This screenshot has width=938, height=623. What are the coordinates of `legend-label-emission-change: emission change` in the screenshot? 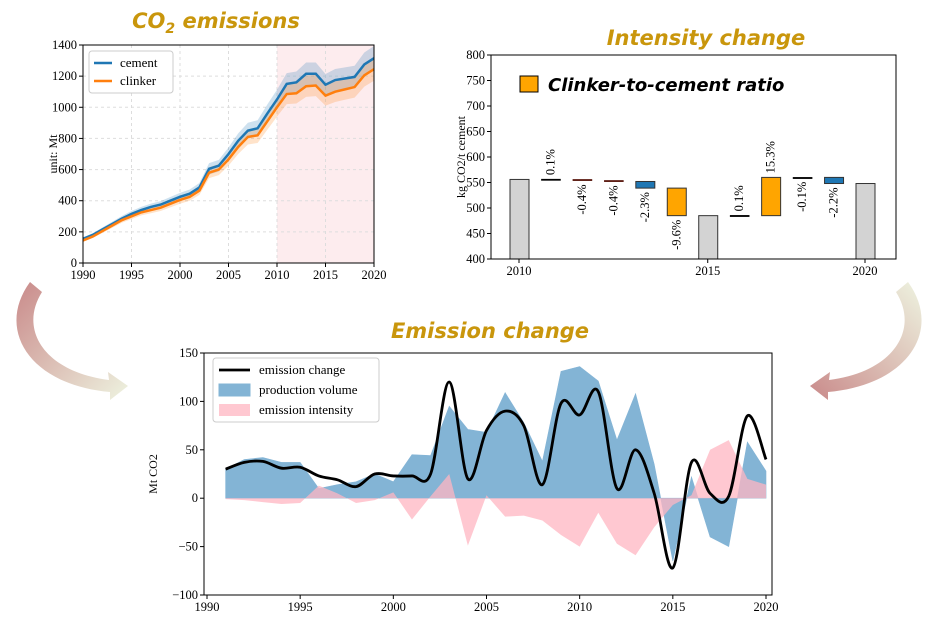 It's located at (302, 369).